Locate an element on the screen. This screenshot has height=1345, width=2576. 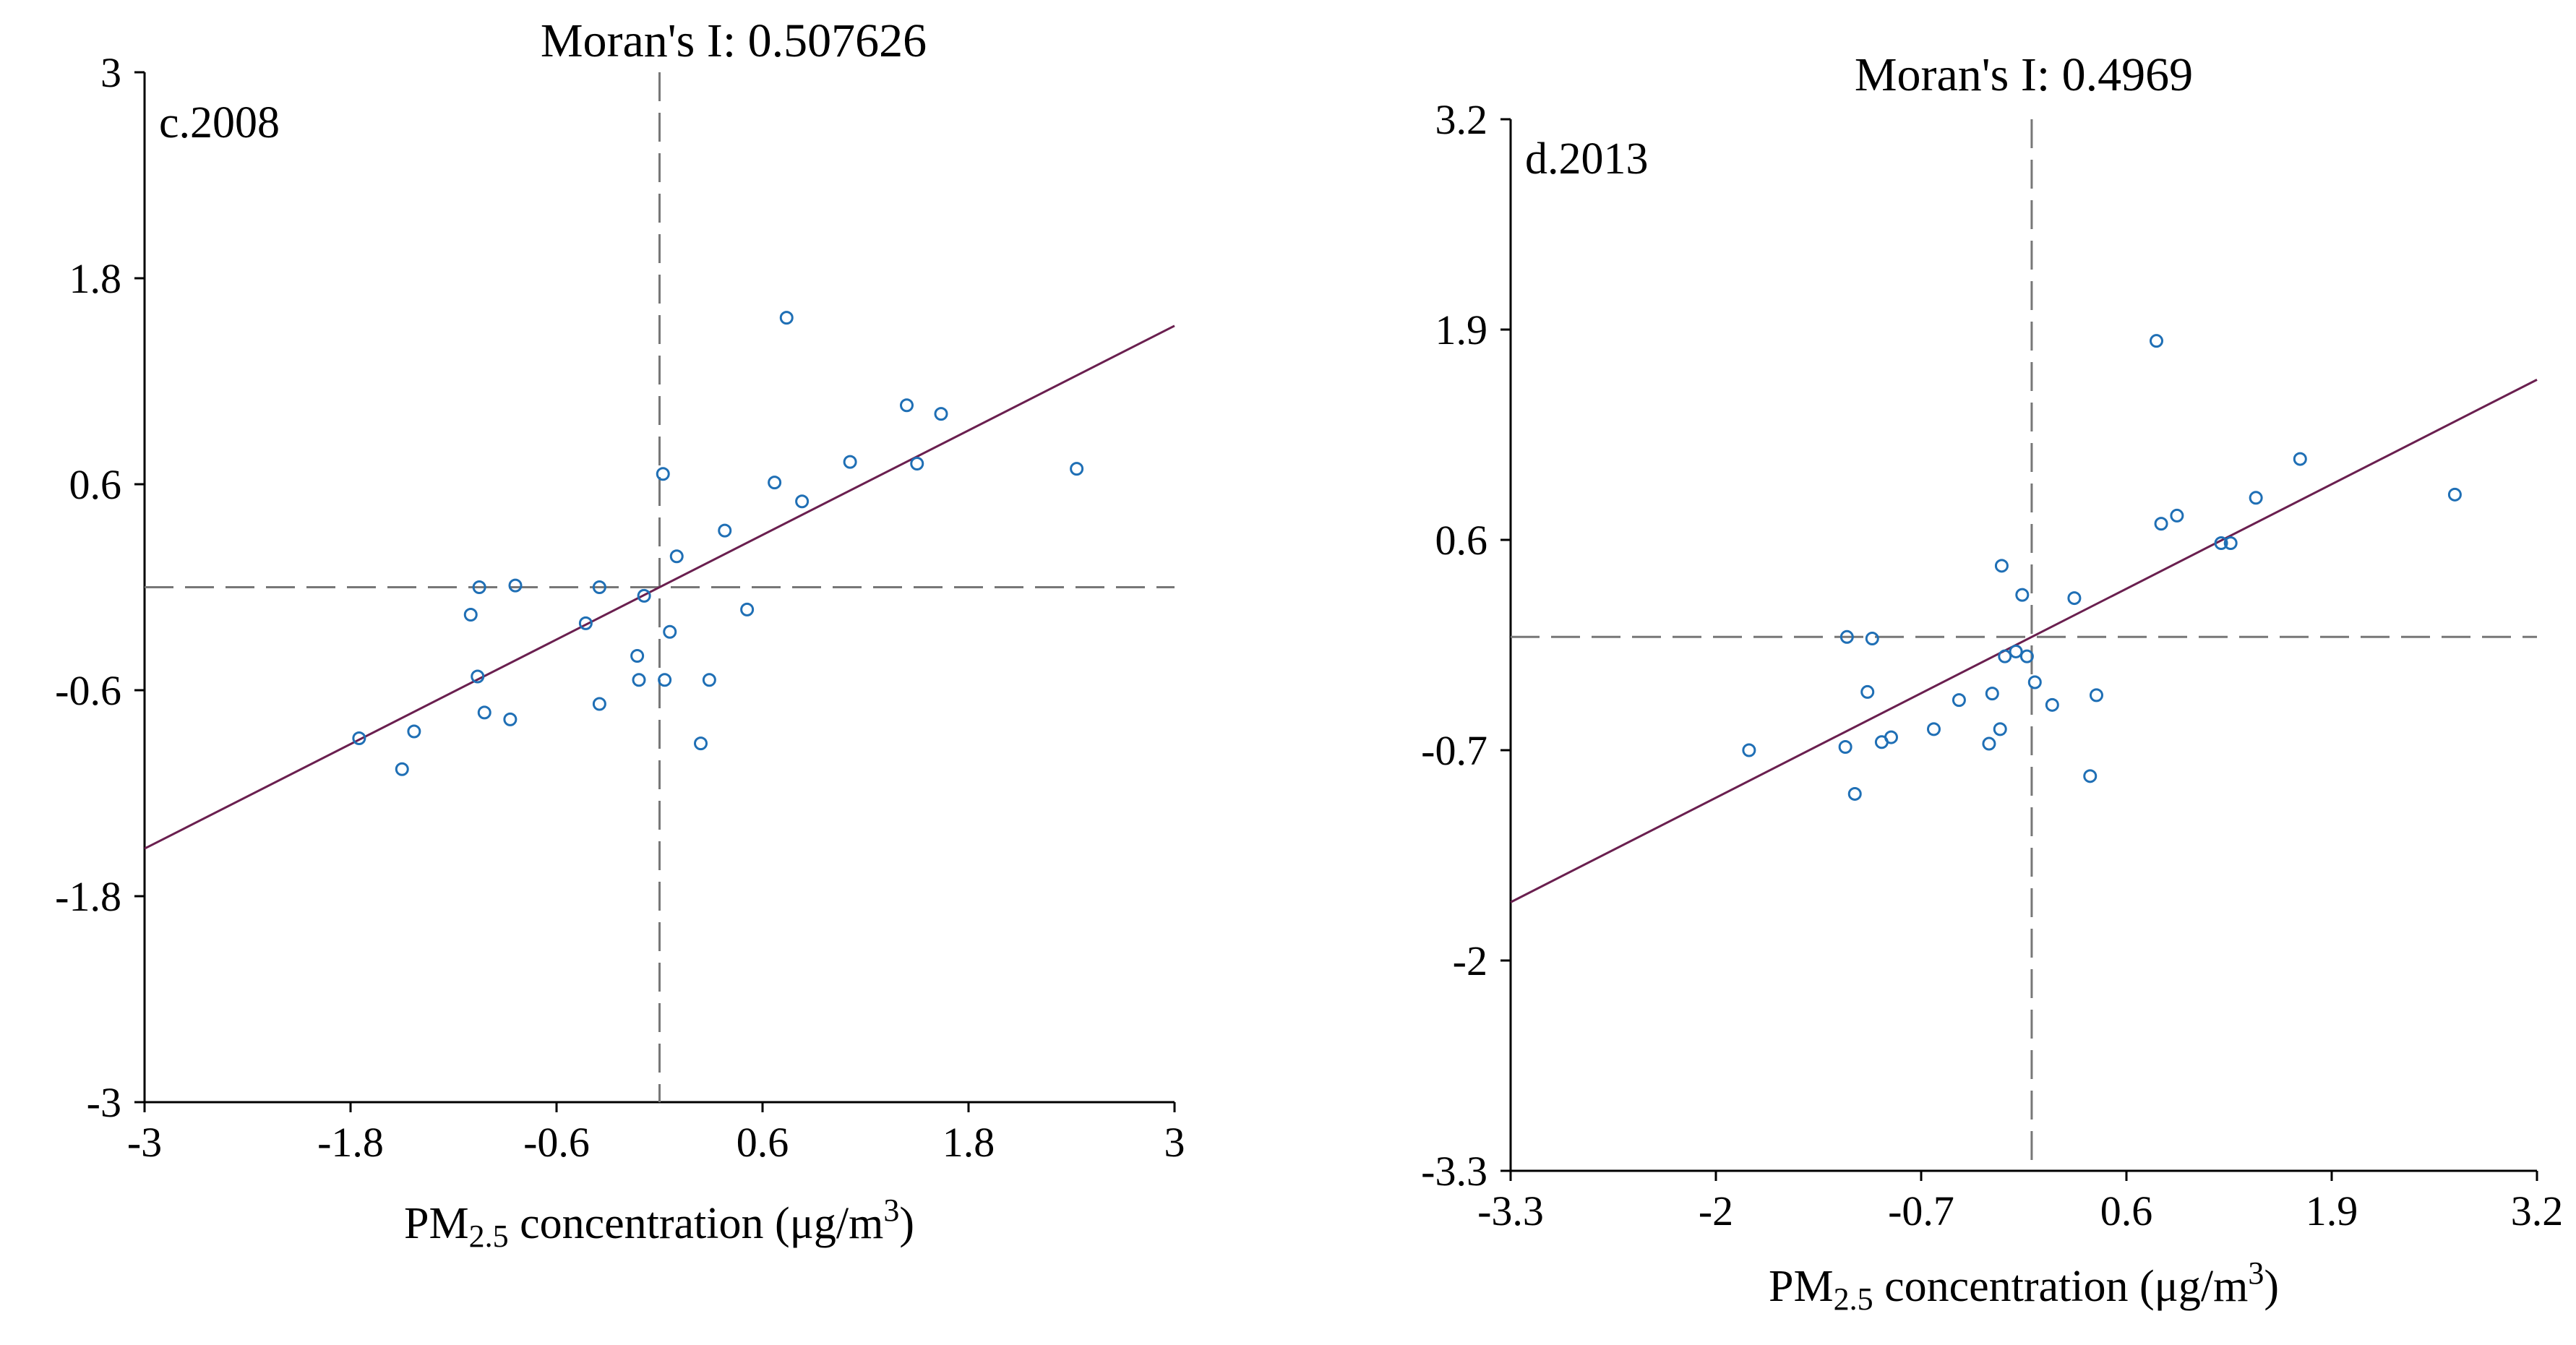
x-tick-label: -0.7 is located at coordinates (1921, 1210).